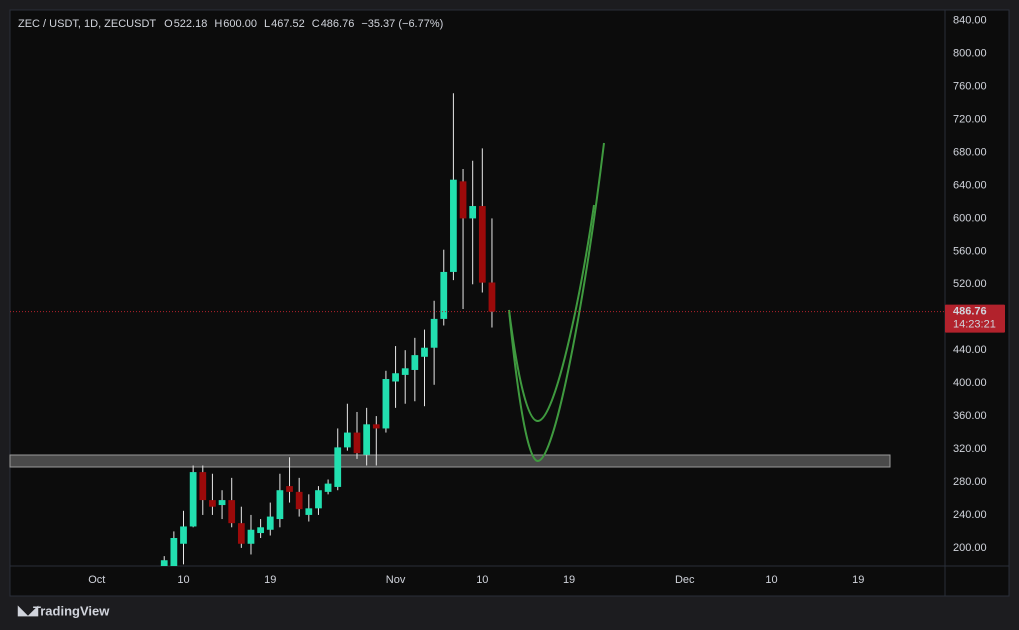 This screenshot has height=630, width=1019. I want to click on y-tick-label: 800.00, so click(970, 54).